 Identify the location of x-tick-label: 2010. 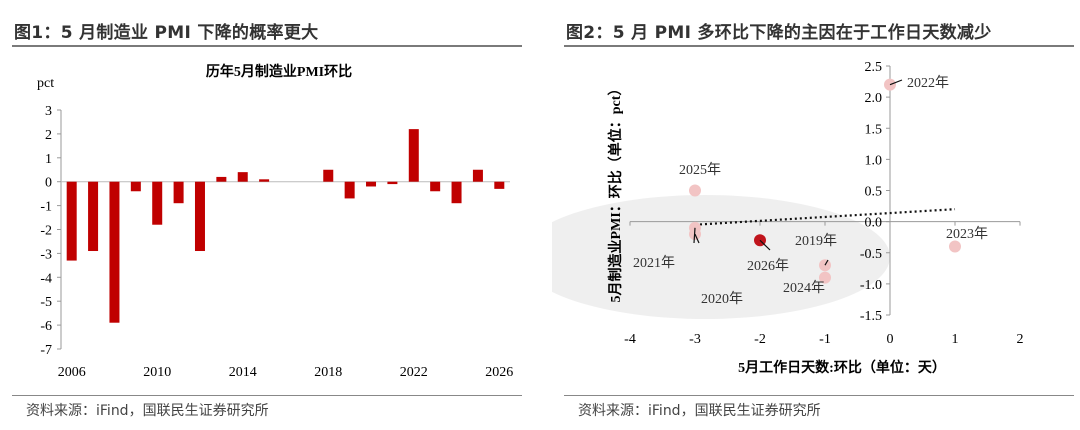
(157, 372).